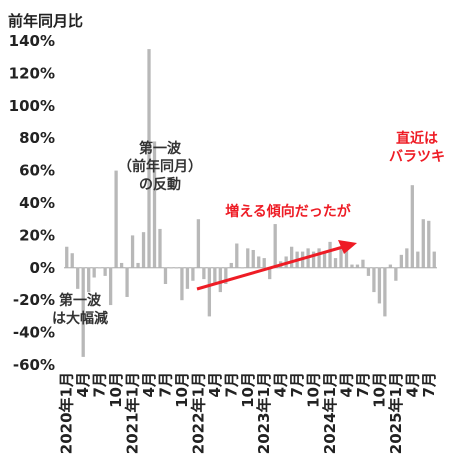 This screenshot has height=463, width=450. Describe the element at coordinates (133, 413) in the screenshot. I see `x-tick-label: 2021年1月` at that location.